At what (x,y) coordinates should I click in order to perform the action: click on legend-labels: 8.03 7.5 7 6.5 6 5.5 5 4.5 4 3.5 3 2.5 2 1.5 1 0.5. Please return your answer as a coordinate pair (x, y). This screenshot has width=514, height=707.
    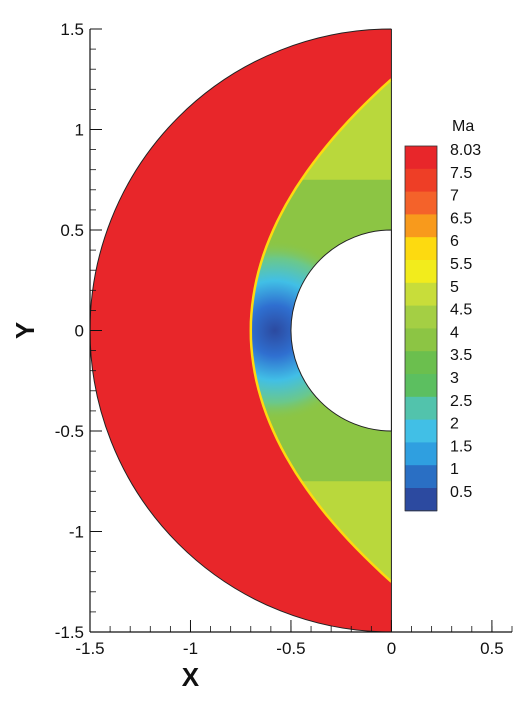
    Looking at the image, I should click on (465, 321).